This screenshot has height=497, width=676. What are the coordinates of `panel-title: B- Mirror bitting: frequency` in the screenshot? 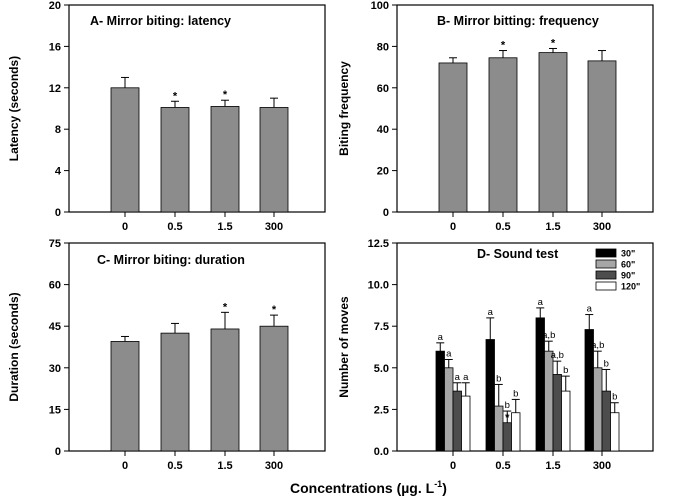 It's located at (518, 21).